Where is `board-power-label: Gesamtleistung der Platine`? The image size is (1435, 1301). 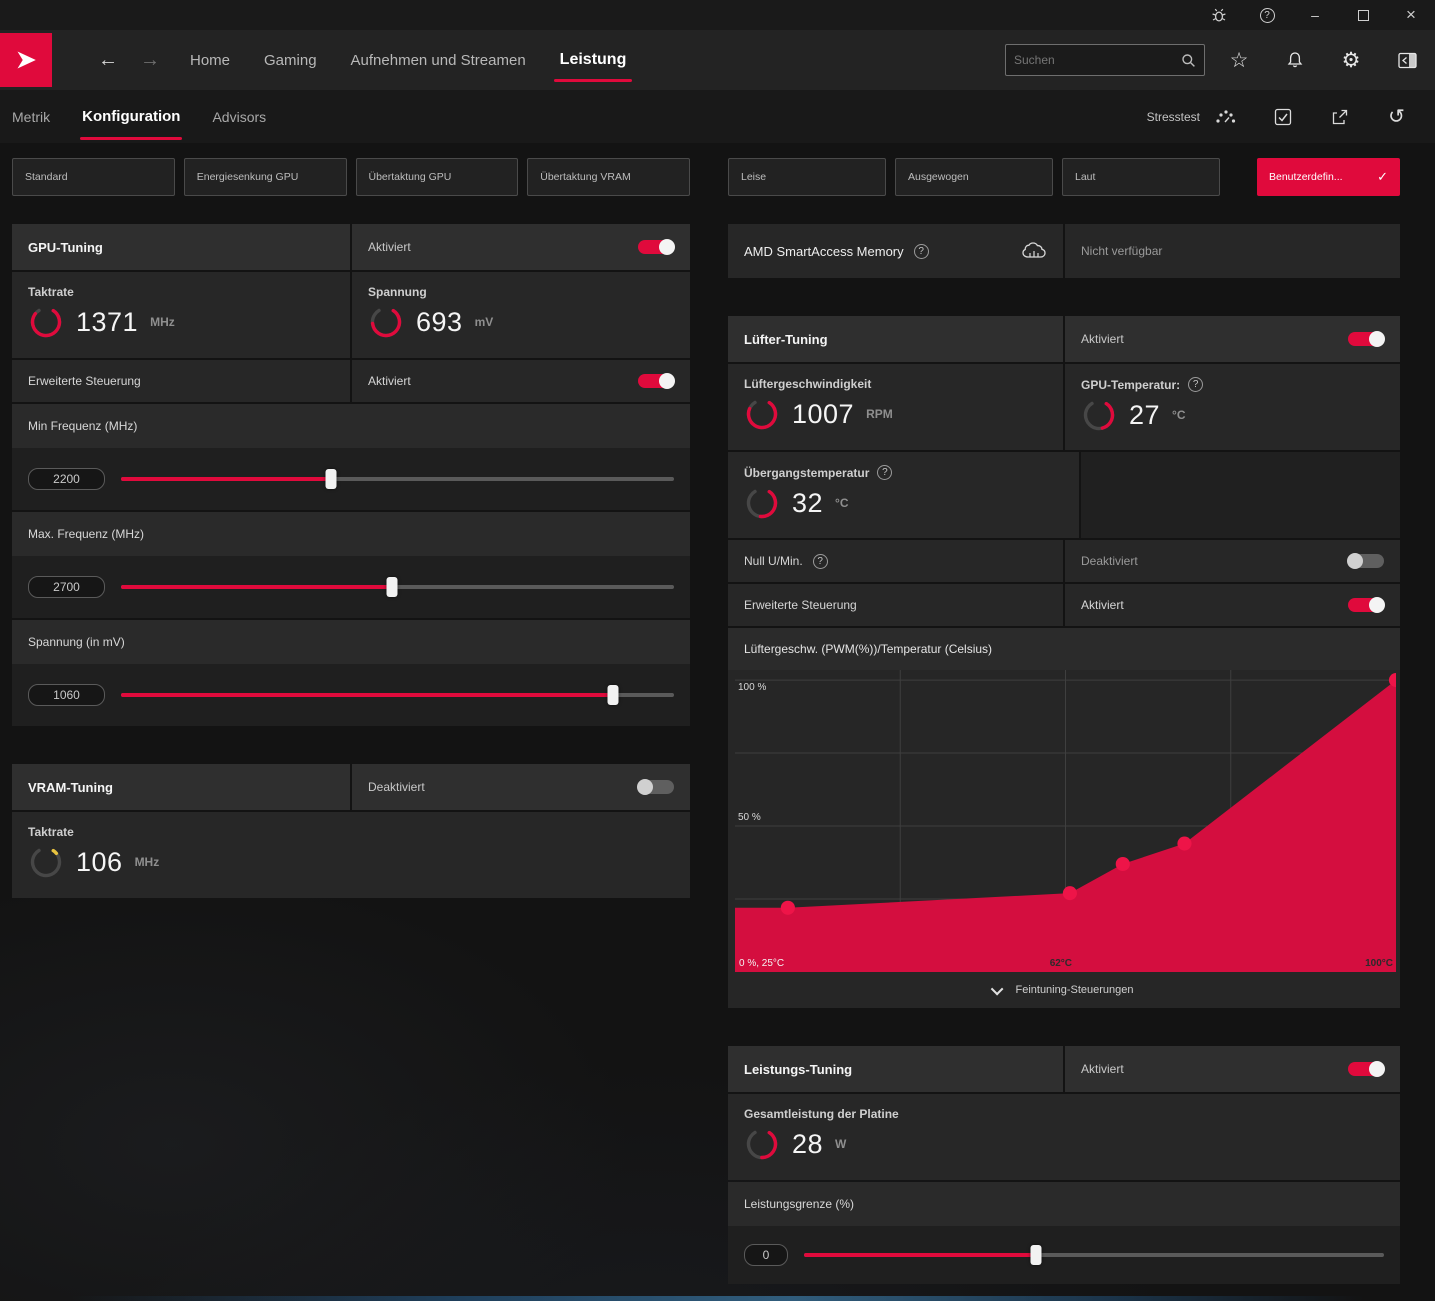
board-power-label: Gesamtleistung der Platine is located at coordinates (821, 1114).